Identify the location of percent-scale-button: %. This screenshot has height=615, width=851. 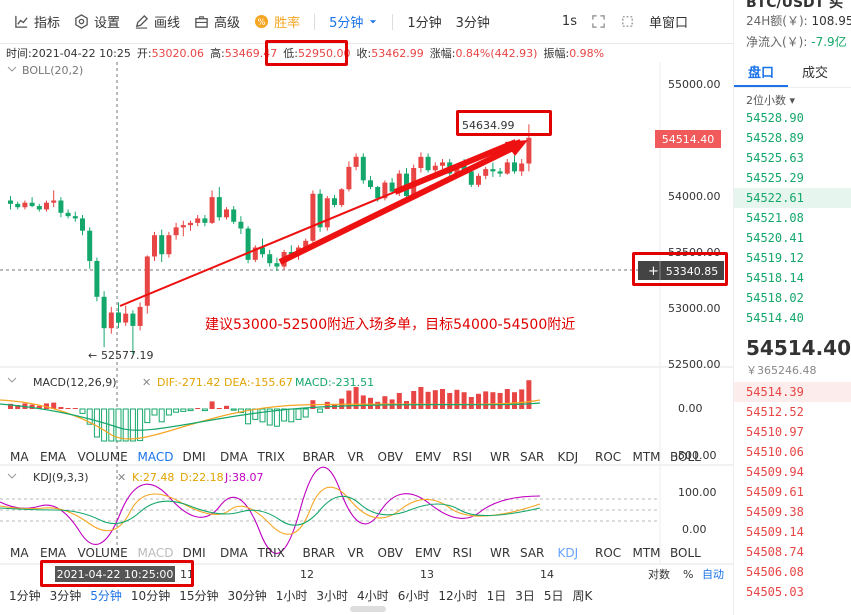
(688, 574).